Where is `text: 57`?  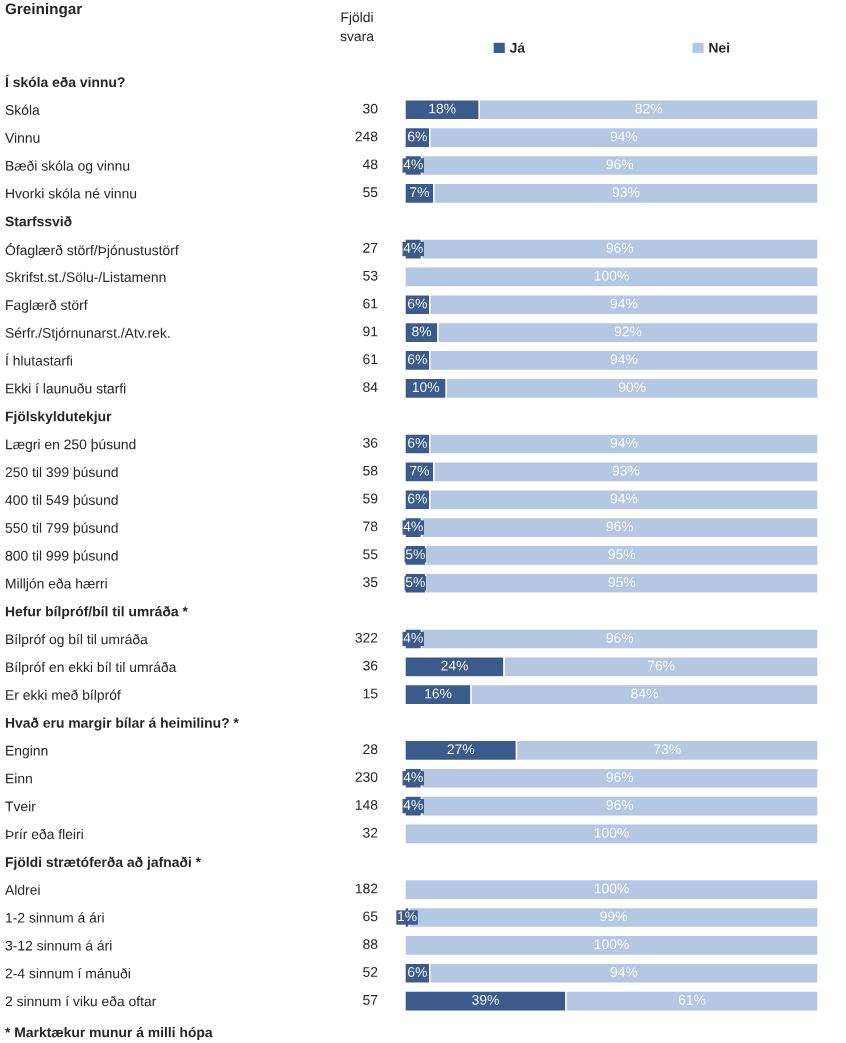 text: 57 is located at coordinates (370, 1000).